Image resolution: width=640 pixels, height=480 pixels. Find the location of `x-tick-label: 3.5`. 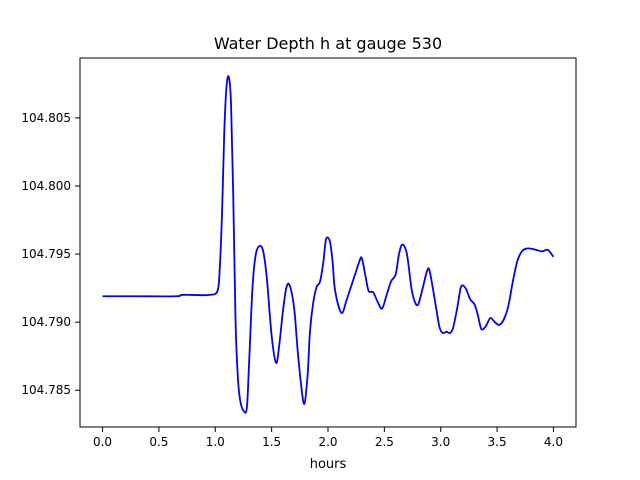

x-tick-label: 3.5 is located at coordinates (497, 442).